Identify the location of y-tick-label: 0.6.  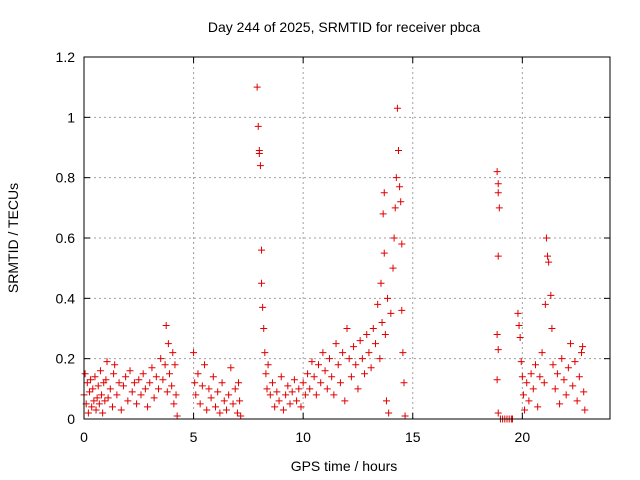
(66, 238).